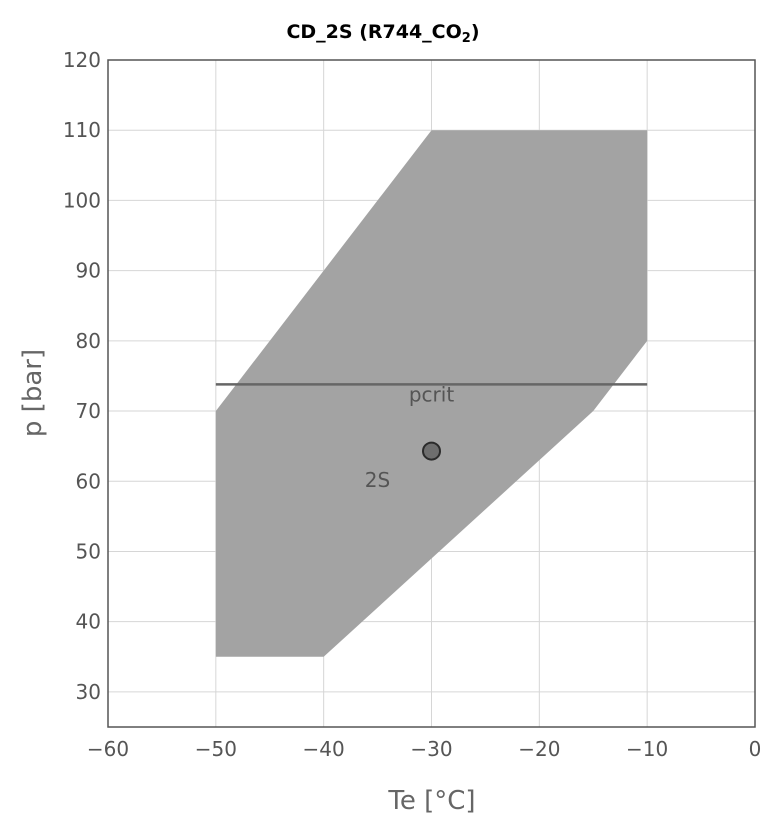 This screenshot has width=765, height=814. What do you see at coordinates (82, 60) in the screenshot?
I see `y-tick-label: 120` at bounding box center [82, 60].